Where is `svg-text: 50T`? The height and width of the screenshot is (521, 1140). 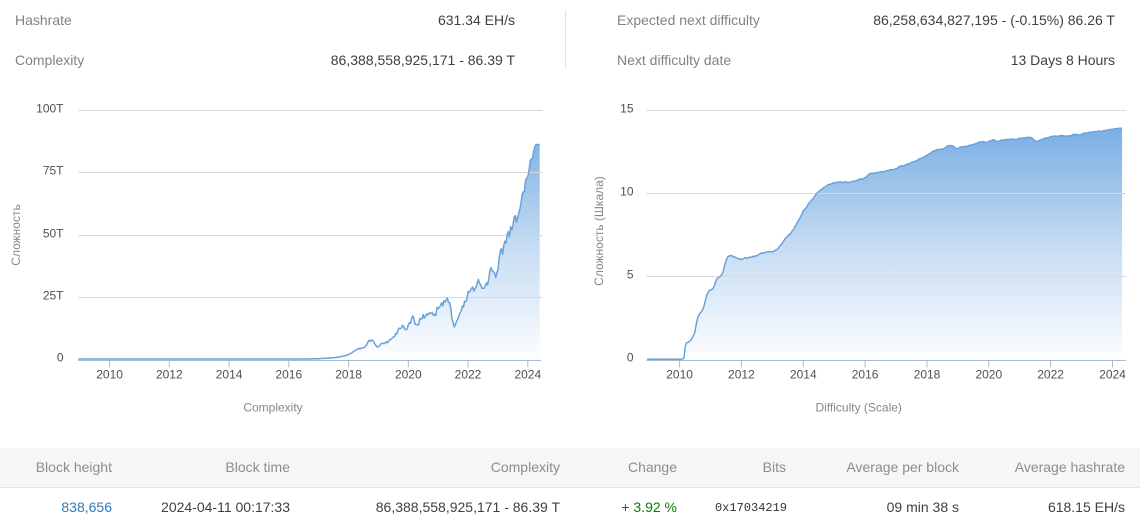 svg-text: 50T is located at coordinates (53, 234).